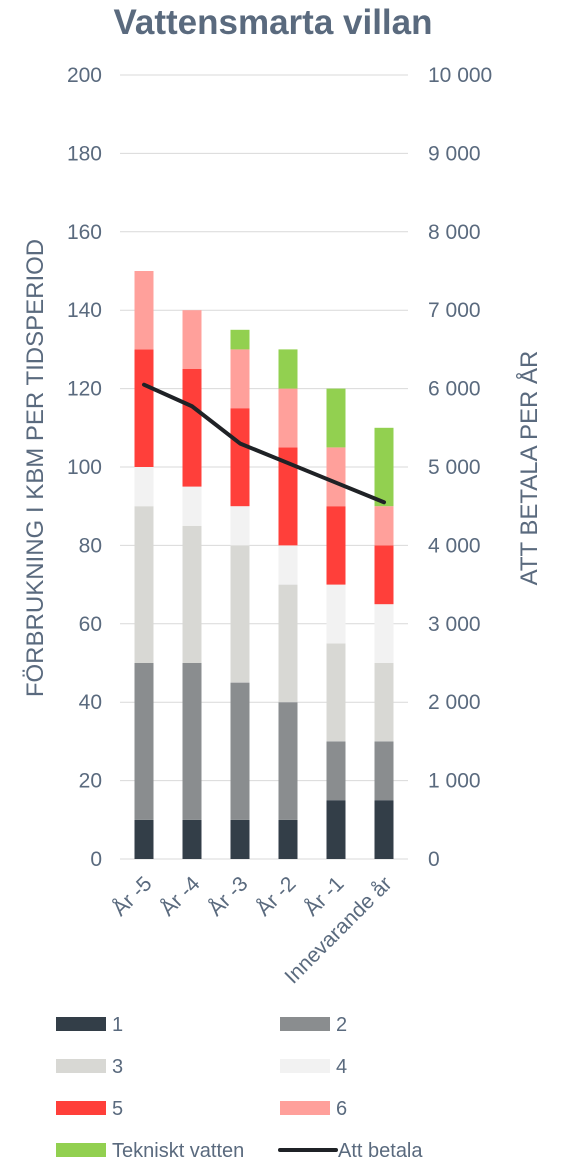 Image resolution: width=562 pixels, height=1161 pixels. Describe the element at coordinates (529, 468) in the screenshot. I see `y2-axis-title: ATT BETALA PER ÅR` at that location.